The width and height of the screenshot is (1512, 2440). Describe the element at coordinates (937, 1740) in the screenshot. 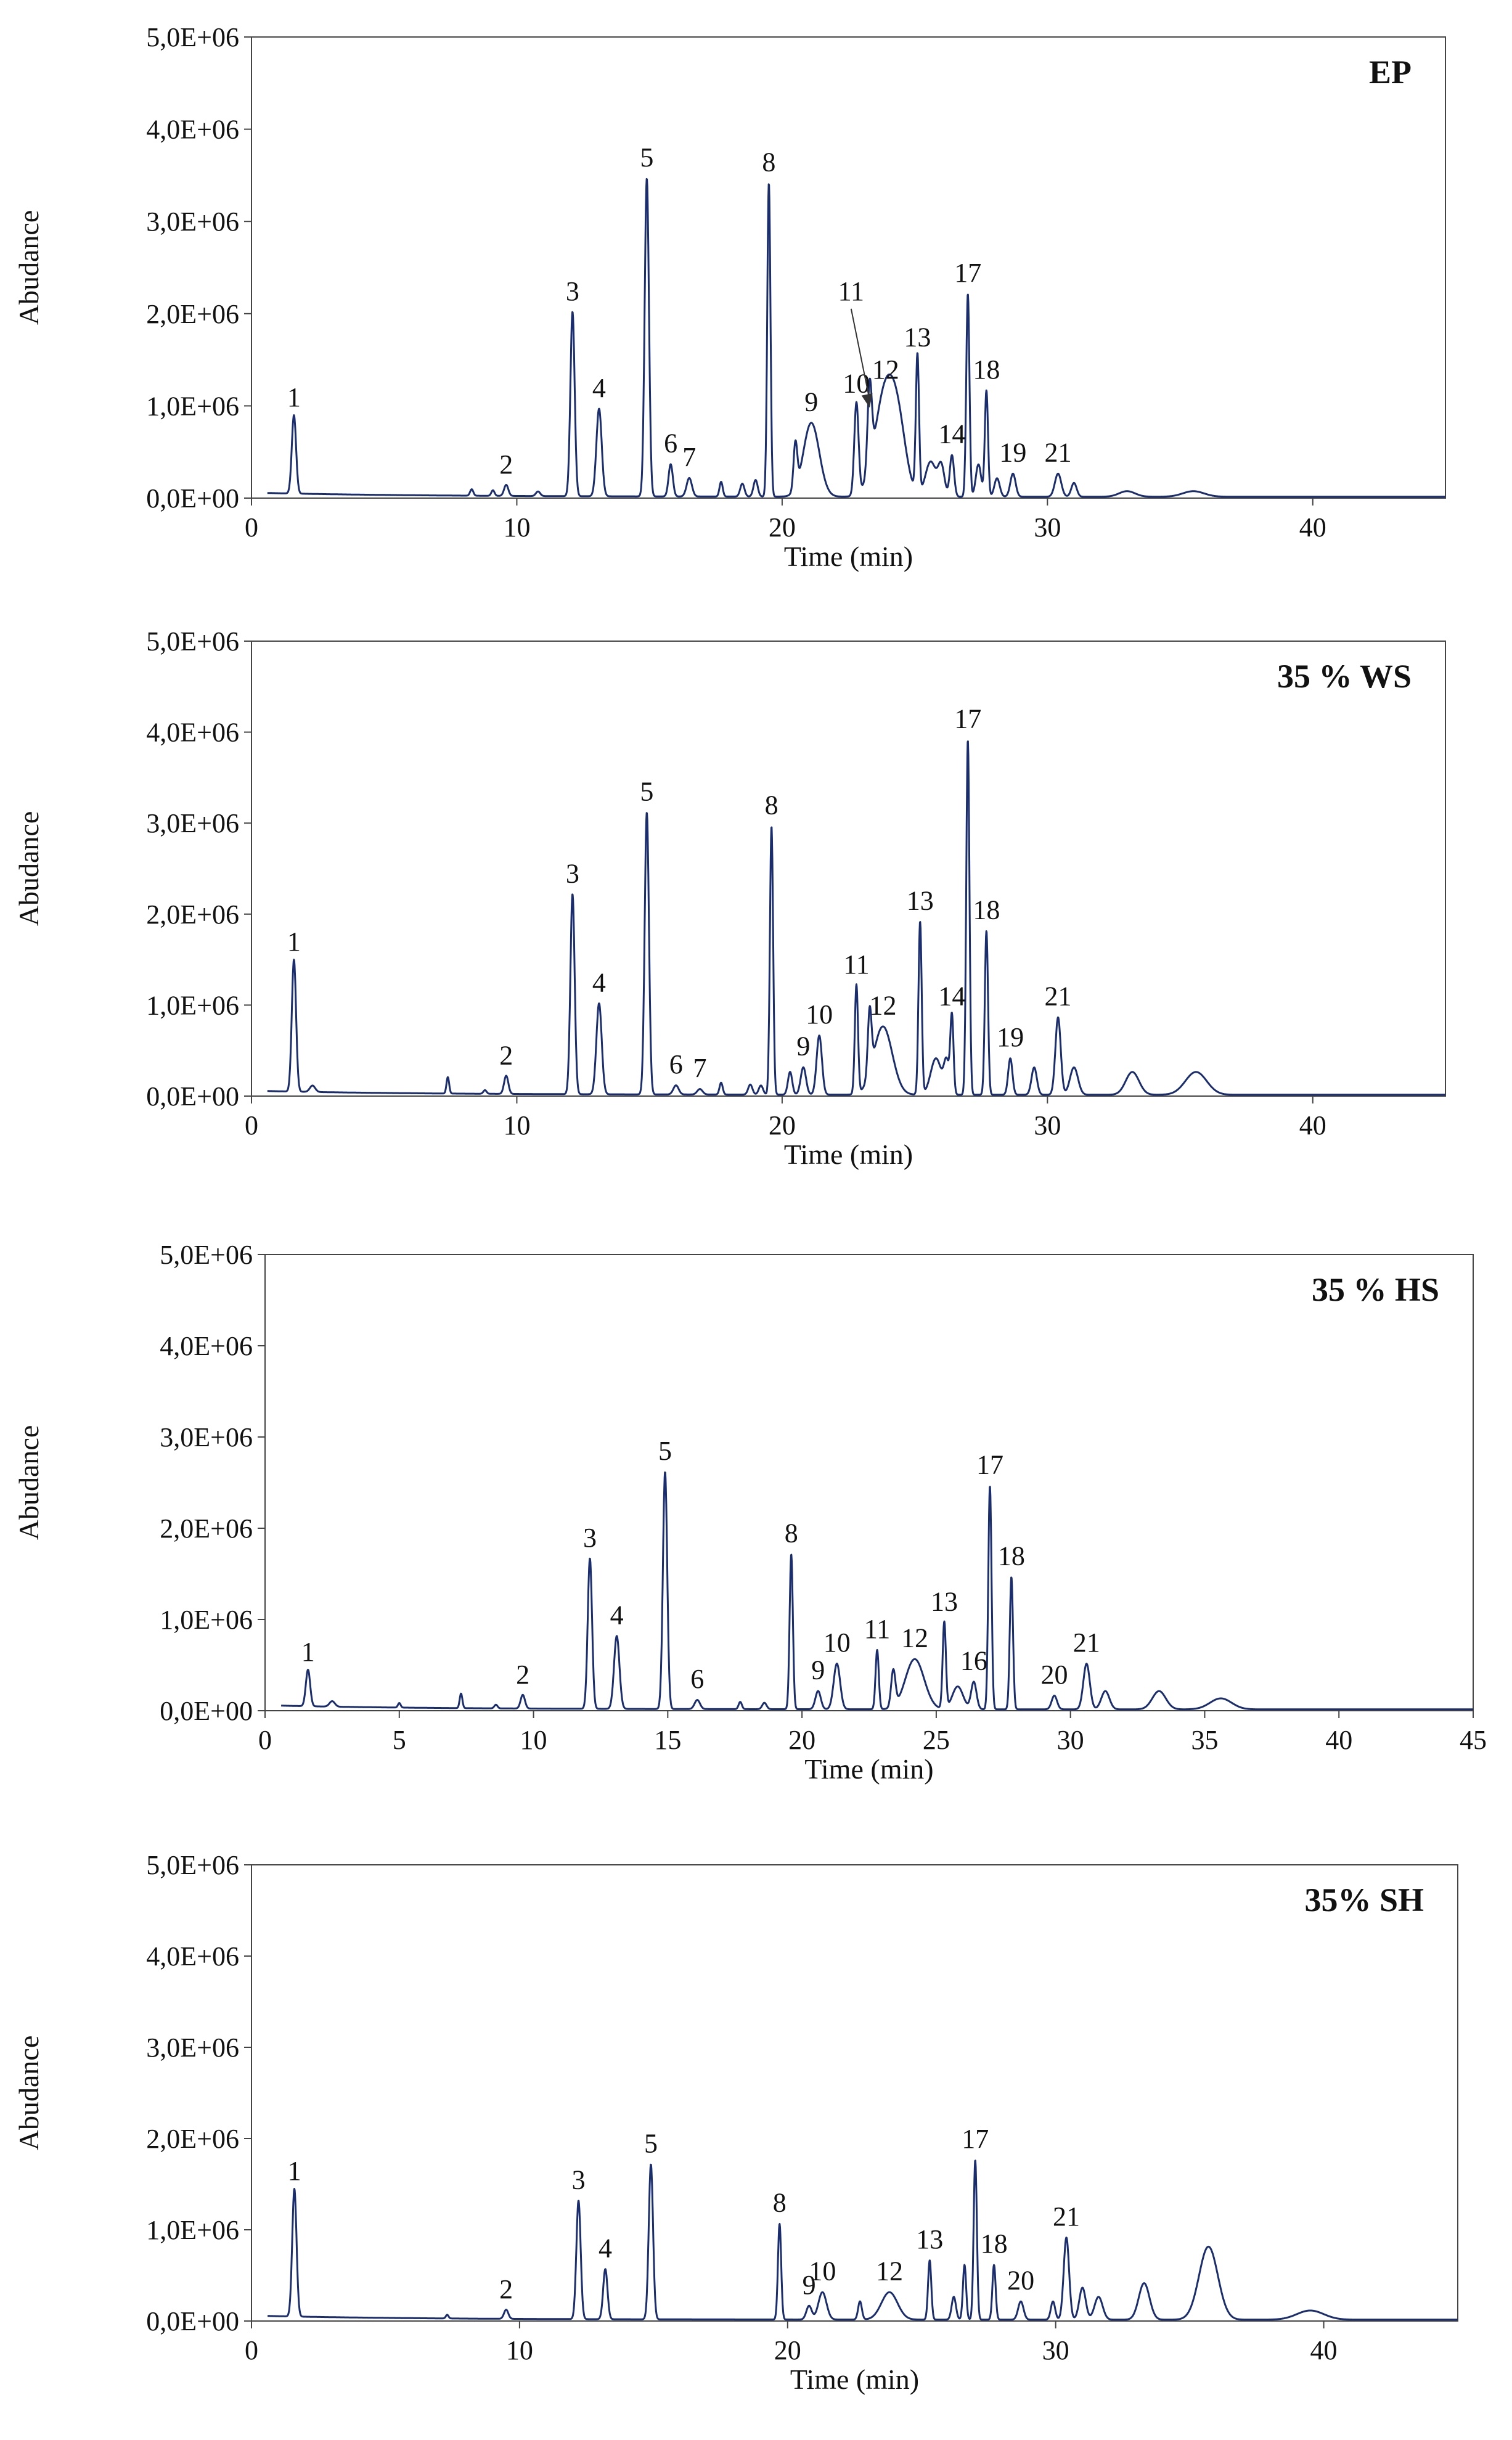

I see `x-tick-label: 25` at that location.